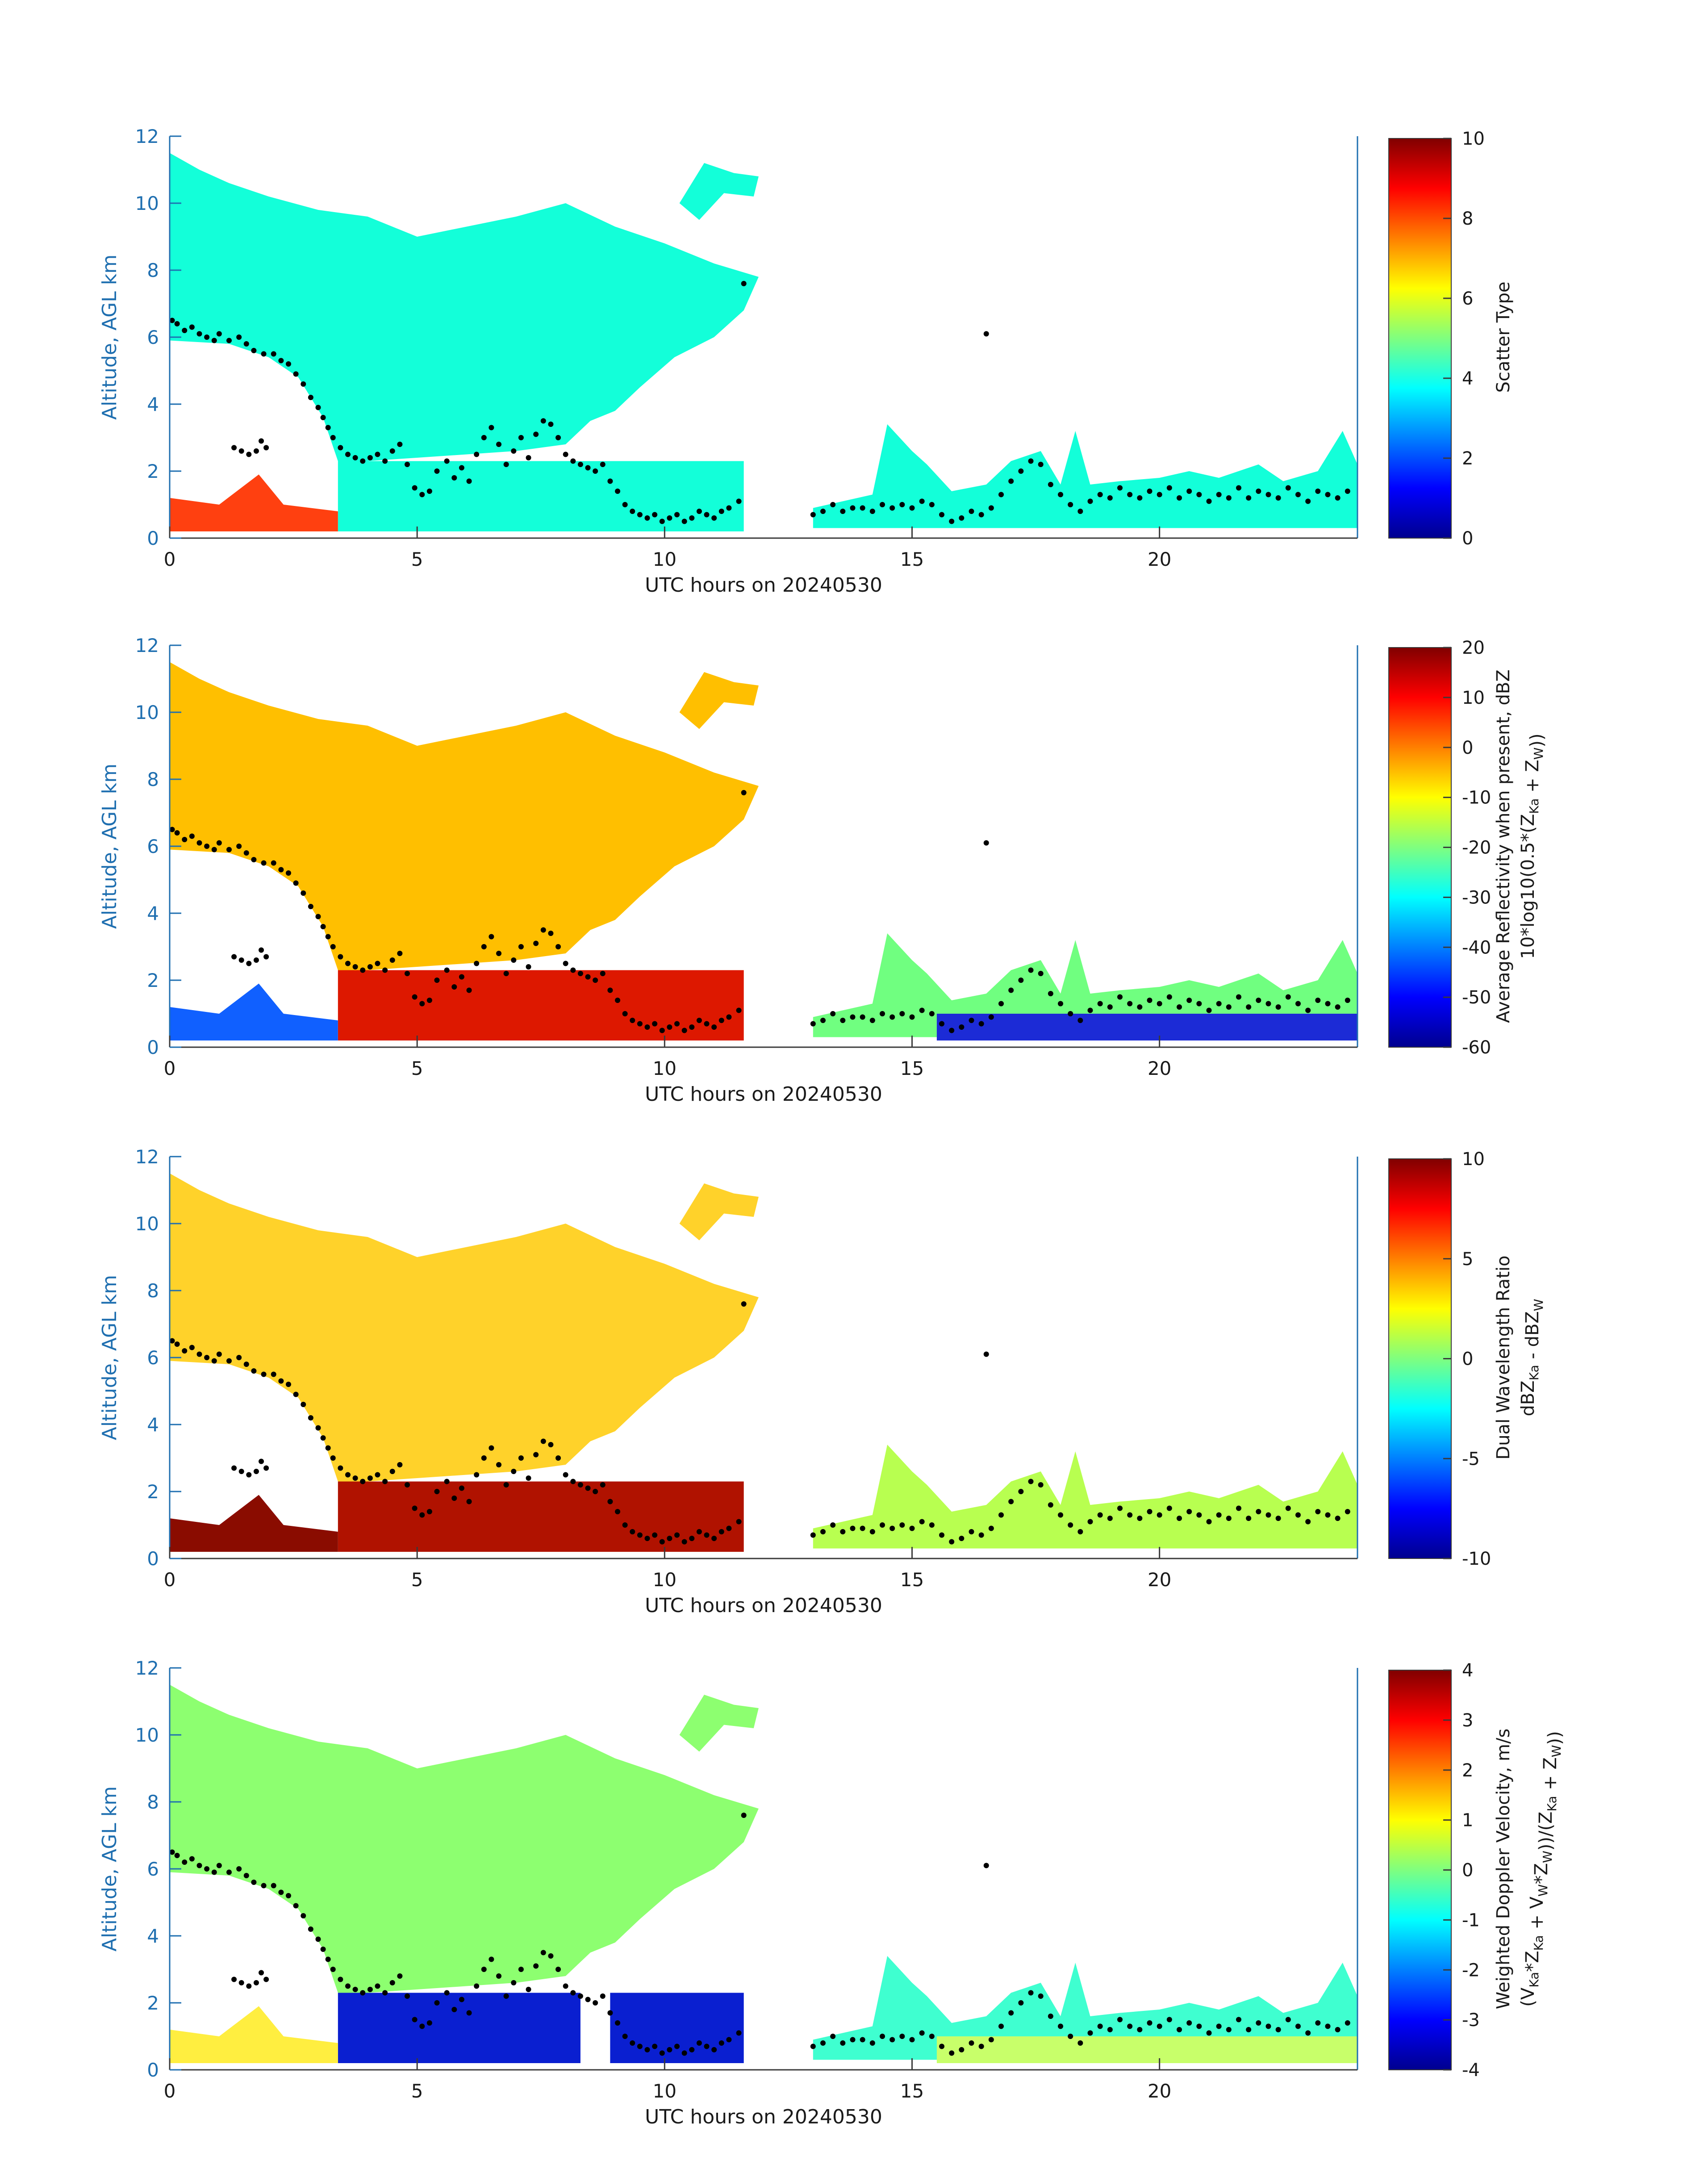 The height and width of the screenshot is (2177, 1708). What do you see at coordinates (1473, 698) in the screenshot?
I see `colorbar-tick-label: 10` at bounding box center [1473, 698].